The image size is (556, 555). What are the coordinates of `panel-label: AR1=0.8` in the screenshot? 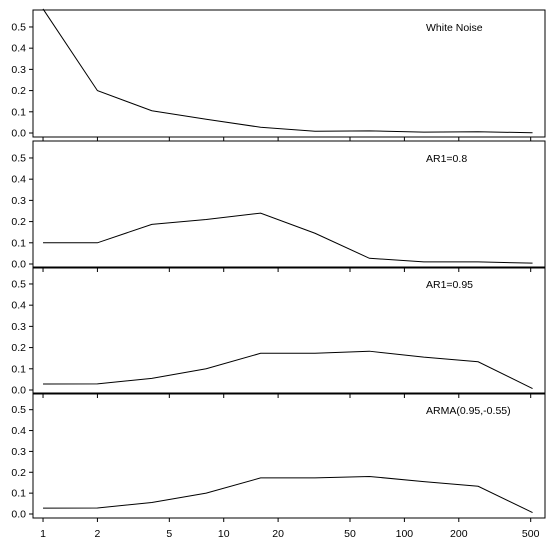 It's located at (446, 159).